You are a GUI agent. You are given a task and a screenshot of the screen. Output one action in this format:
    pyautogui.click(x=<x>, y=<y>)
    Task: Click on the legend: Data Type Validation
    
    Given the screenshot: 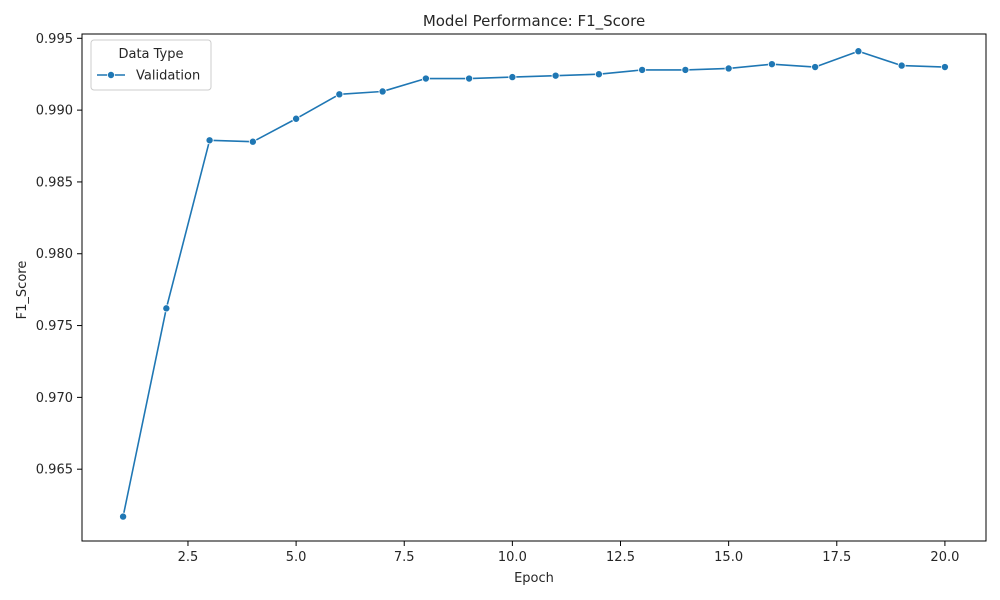 What is the action you would take?
    pyautogui.click(x=151, y=65)
    